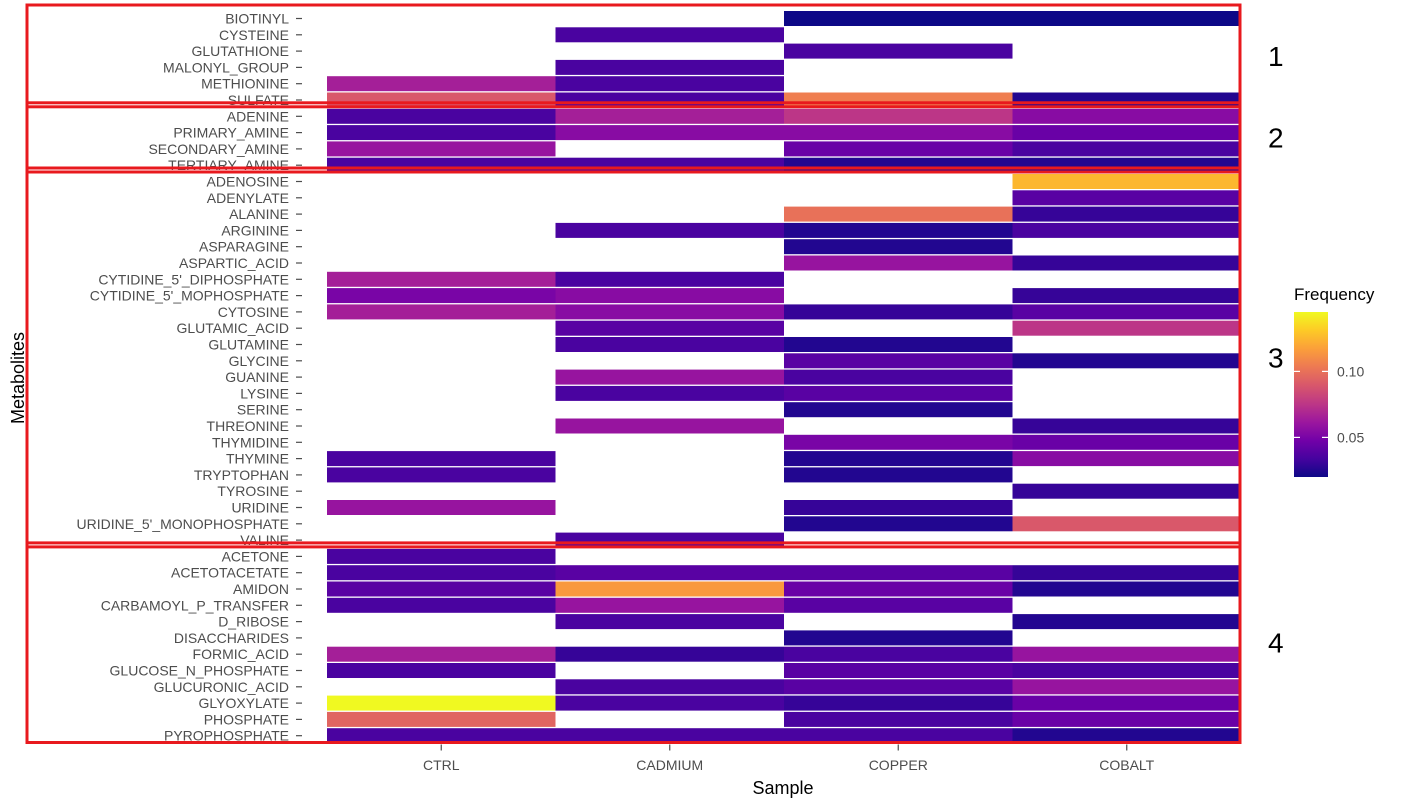  I want to click on group-label: 3, so click(1276, 357).